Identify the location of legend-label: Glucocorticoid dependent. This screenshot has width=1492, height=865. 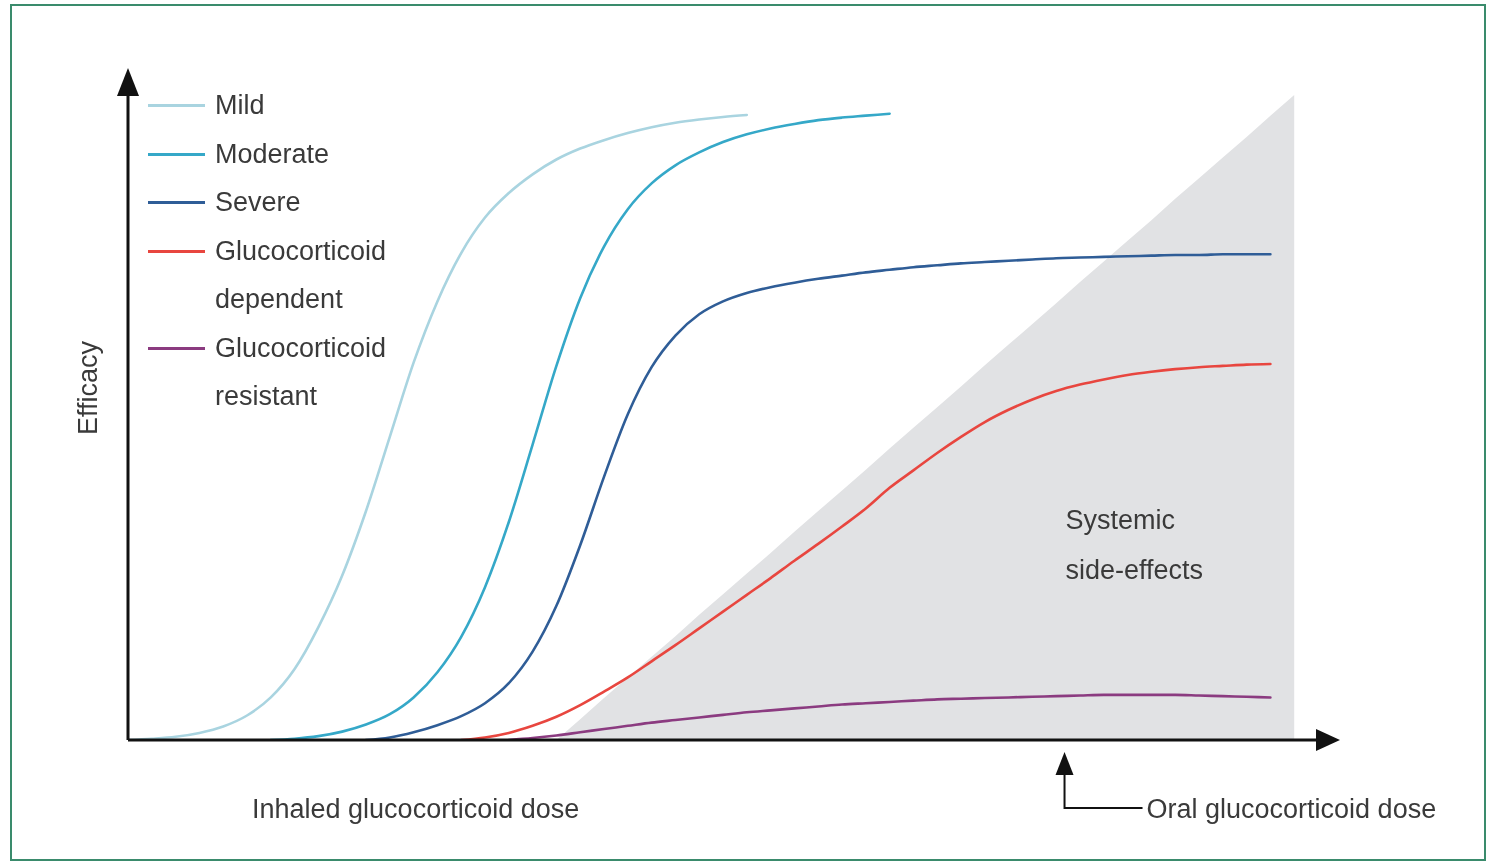
(301, 275).